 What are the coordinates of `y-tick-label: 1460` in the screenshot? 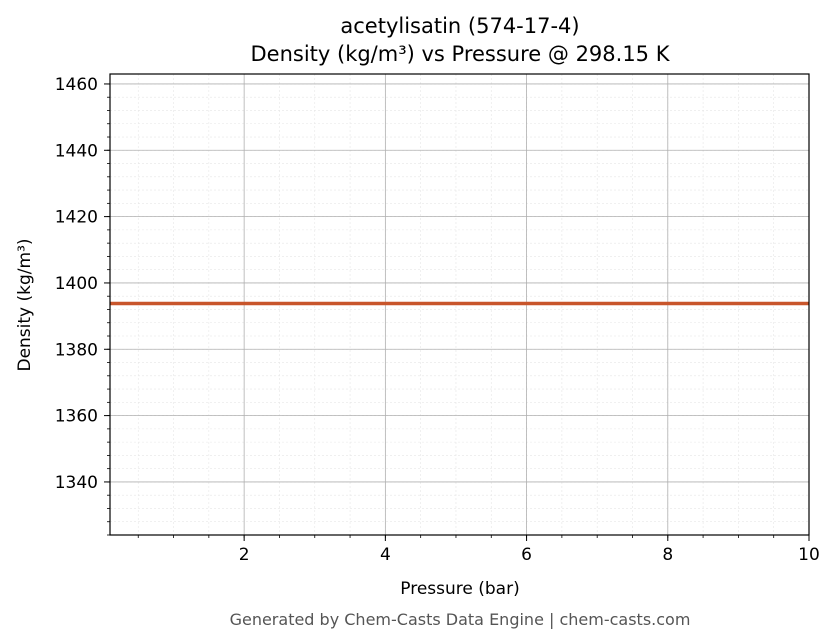 It's located at (76, 85).